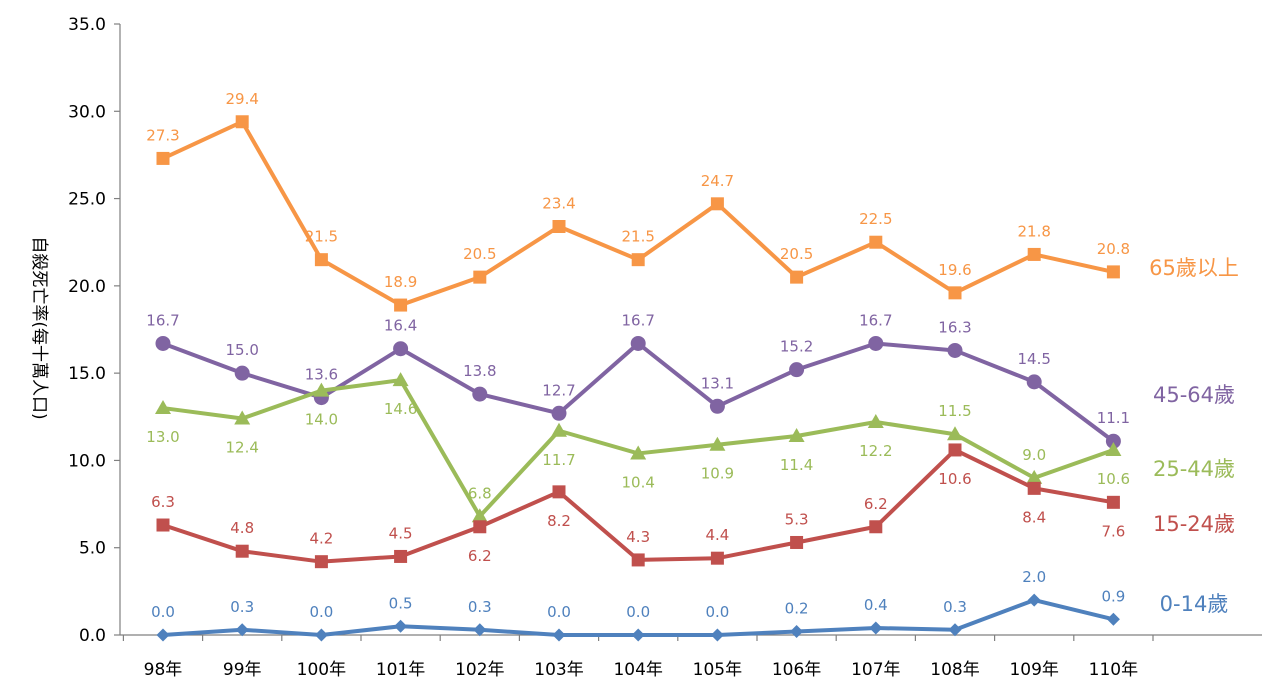  I want to click on data-label: 0.5, so click(401, 603).